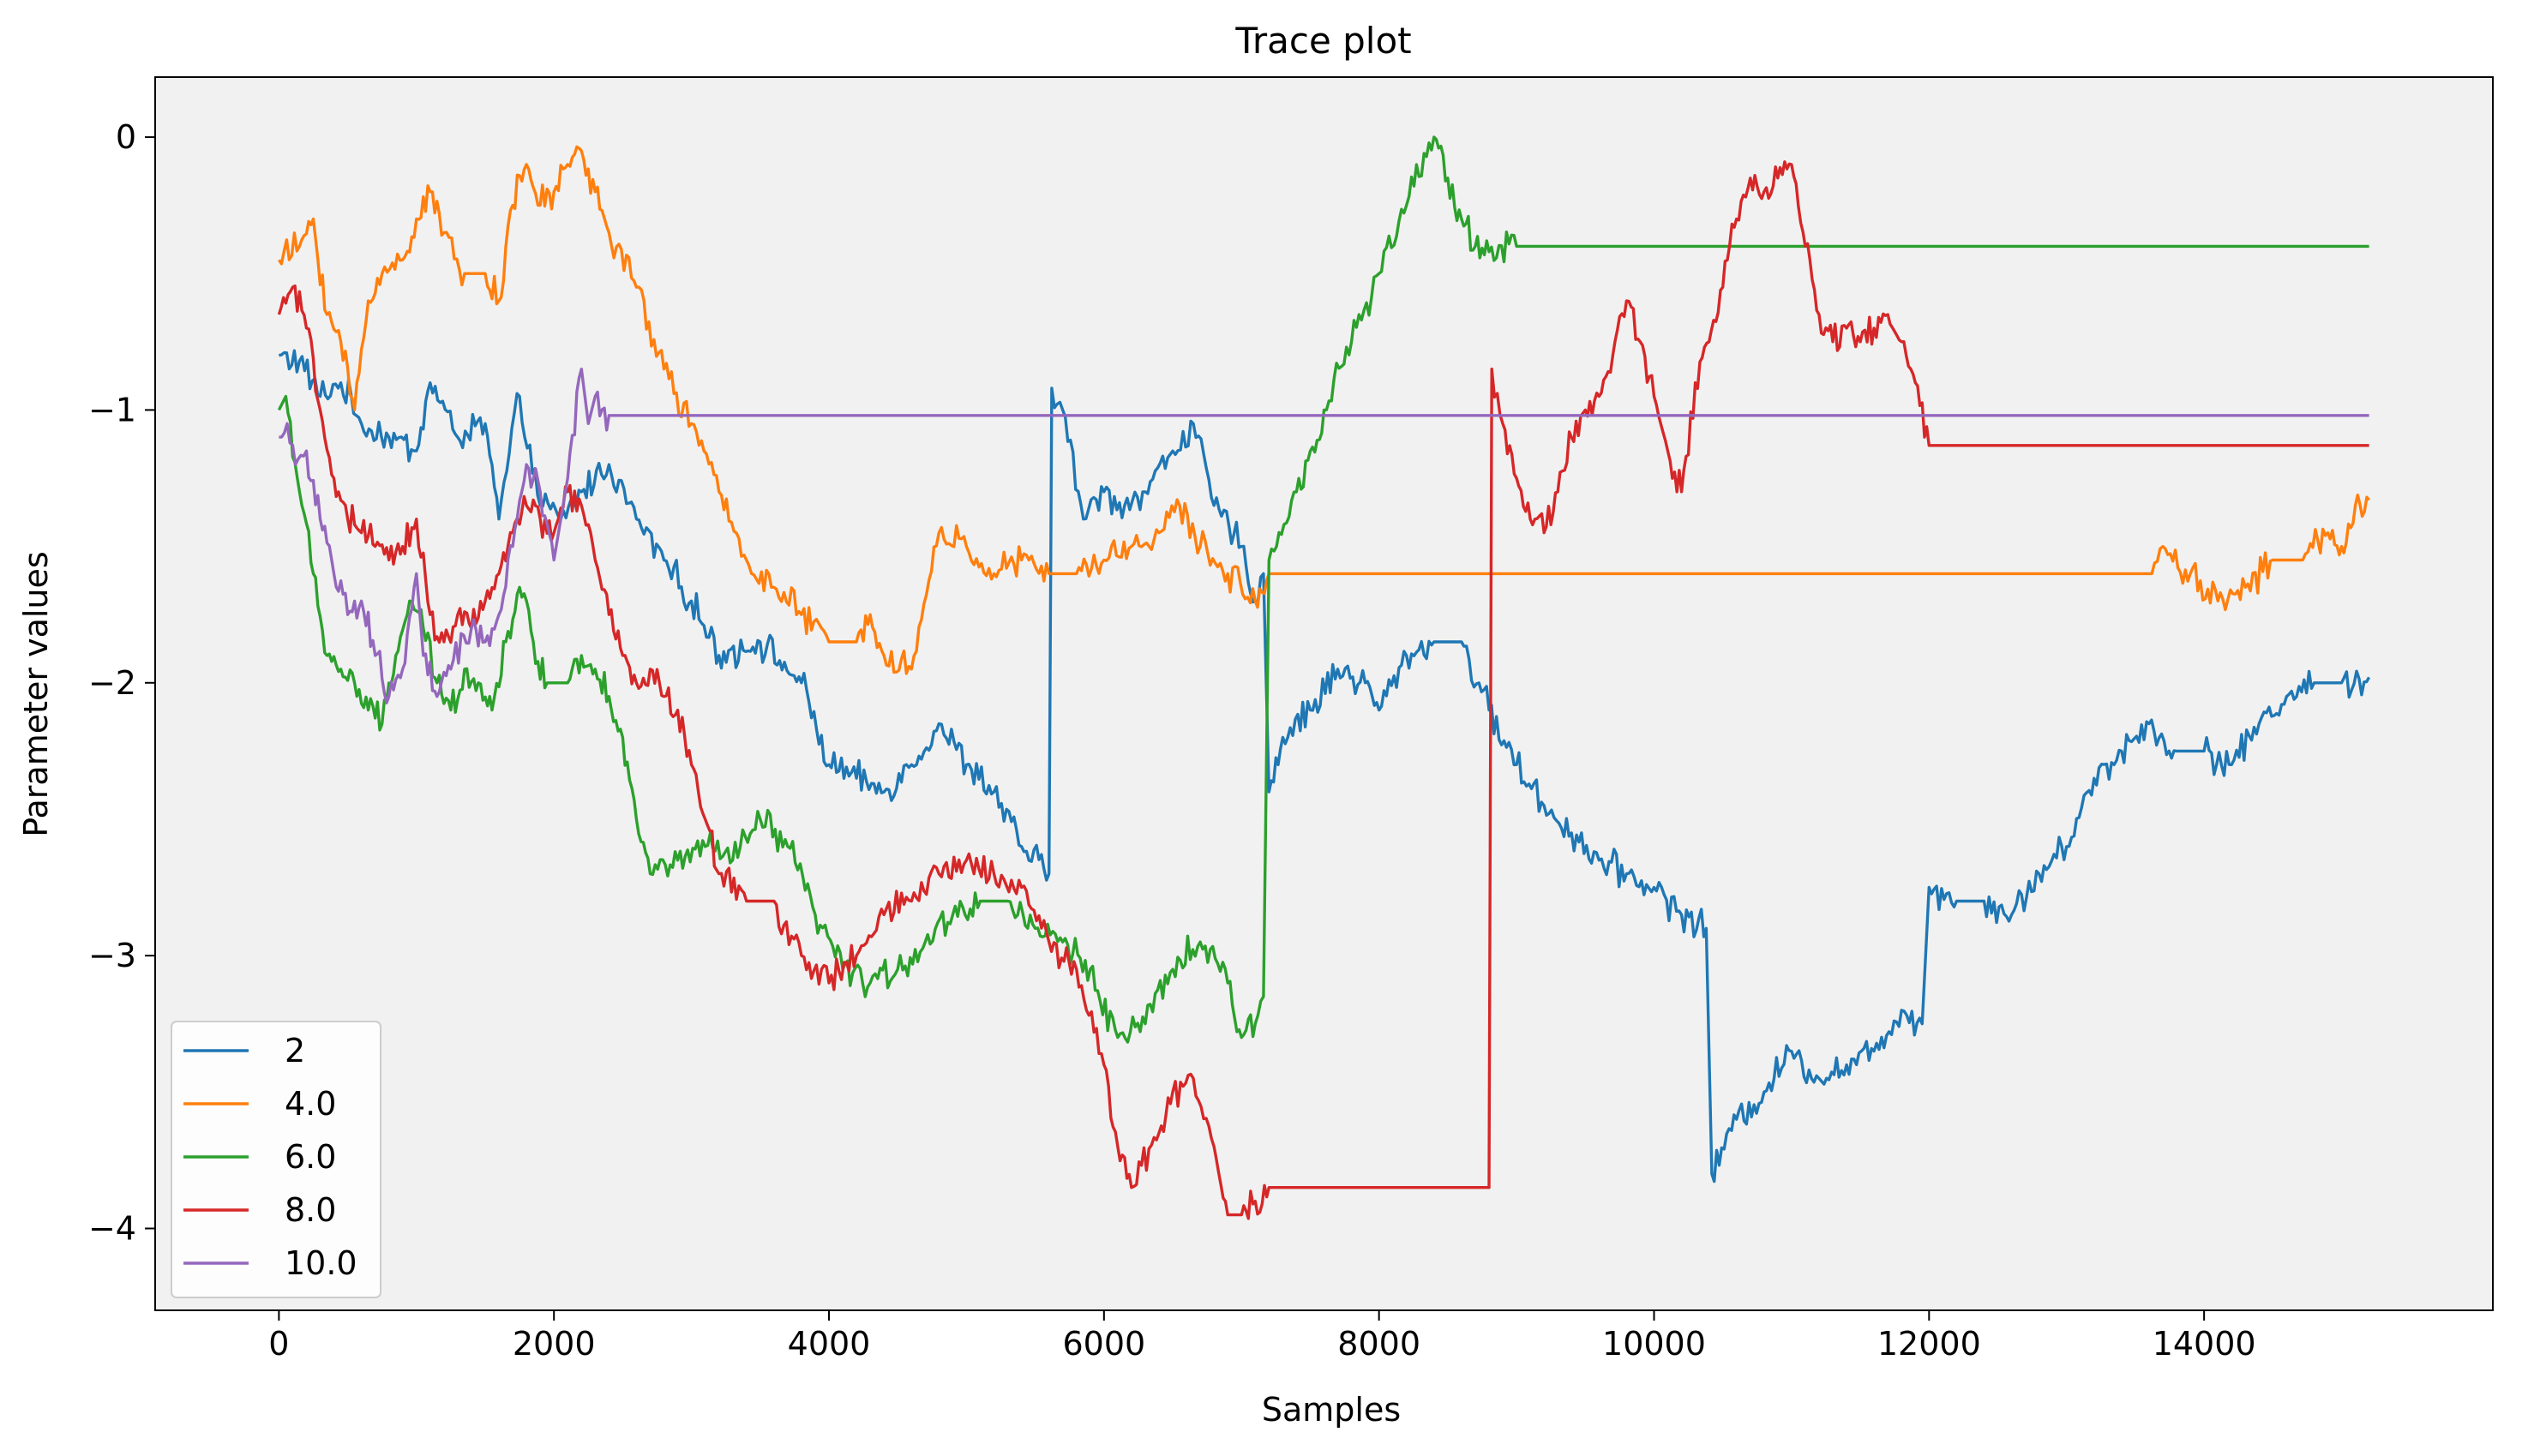 This screenshot has width=2540, height=1456. I want to click on legend-label-2: 4.0, so click(310, 1104).